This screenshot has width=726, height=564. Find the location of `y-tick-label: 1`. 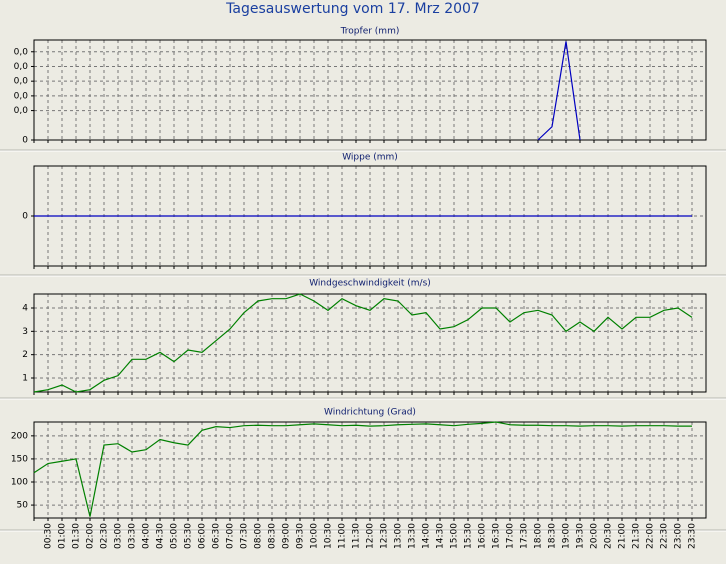

y-tick-label: 1 is located at coordinates (25, 379).